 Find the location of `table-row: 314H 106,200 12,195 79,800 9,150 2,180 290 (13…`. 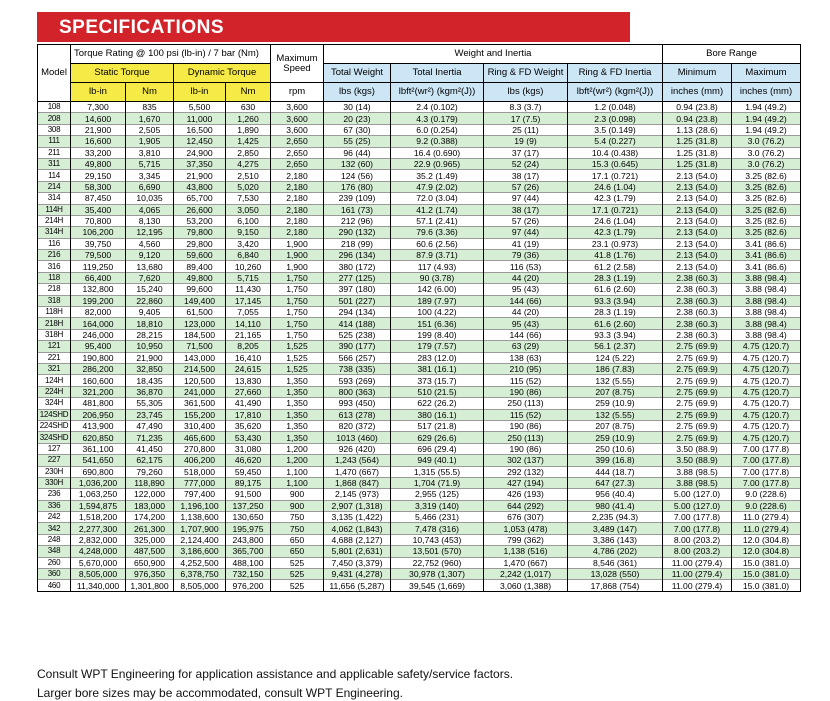

table-row: 314H 106,200 12,195 79,800 9,150 2,180 290 (13… is located at coordinates (419, 232).